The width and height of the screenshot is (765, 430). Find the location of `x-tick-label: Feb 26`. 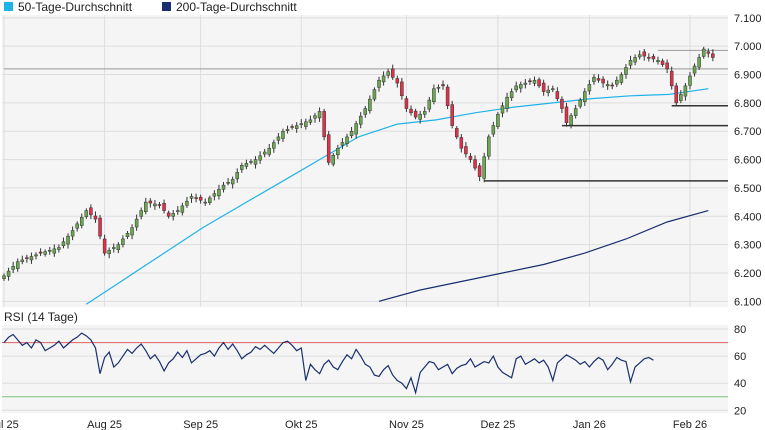

x-tick-label: Feb 26 is located at coordinates (690, 424).